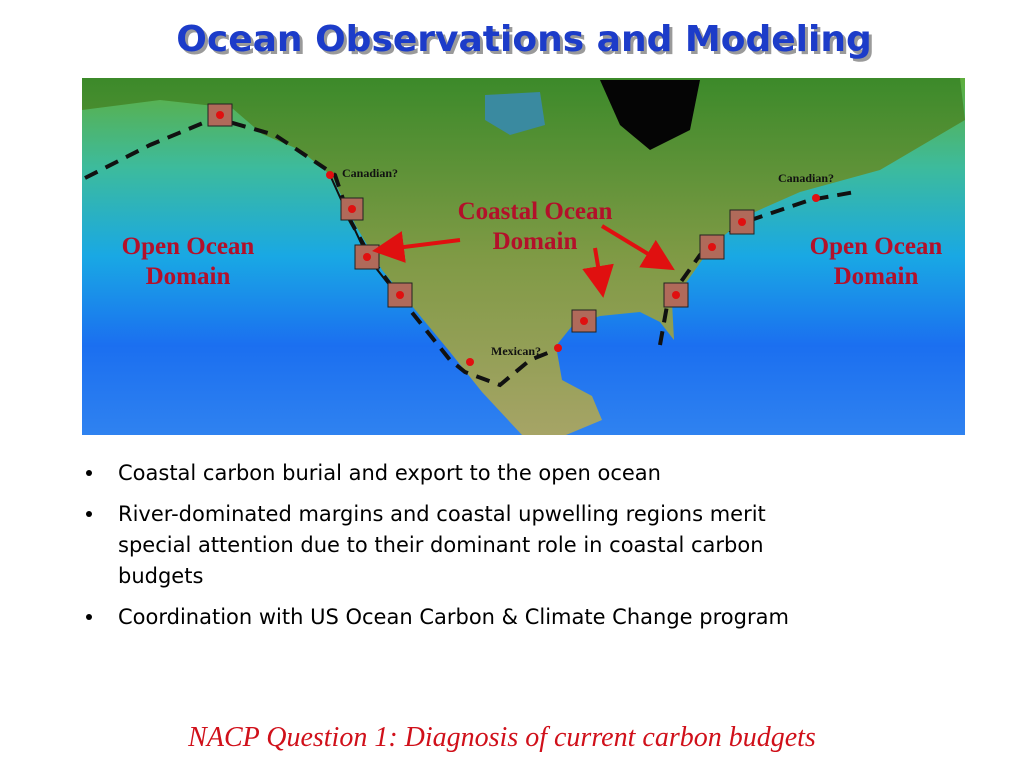 The height and width of the screenshot is (768, 1024). I want to click on greenland, so click(650, 115).